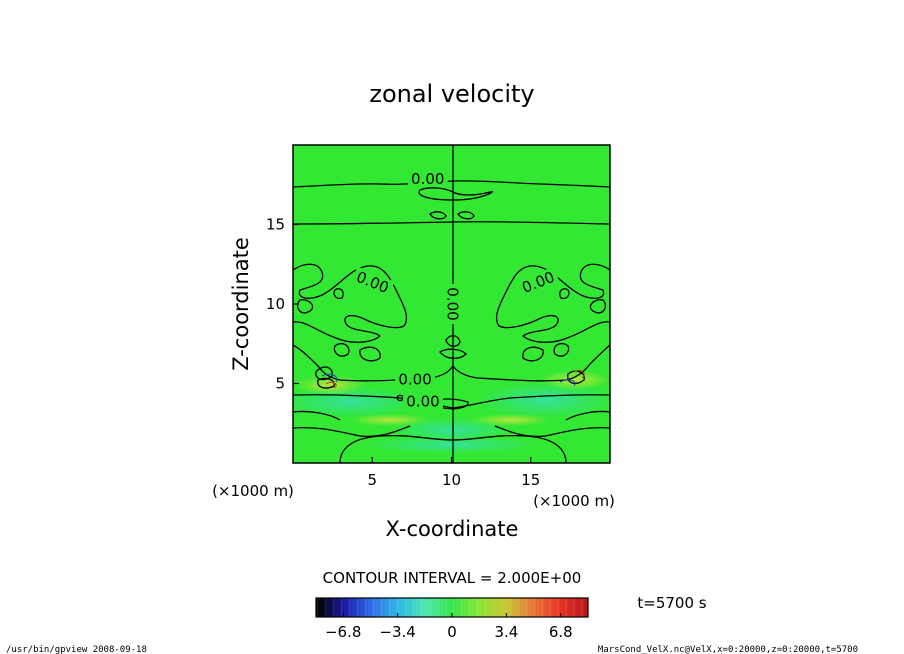 The image size is (904, 654). I want to click on colorbar-ticks: −6.8 −3.4 0 3.4 6.8, so click(449, 627).